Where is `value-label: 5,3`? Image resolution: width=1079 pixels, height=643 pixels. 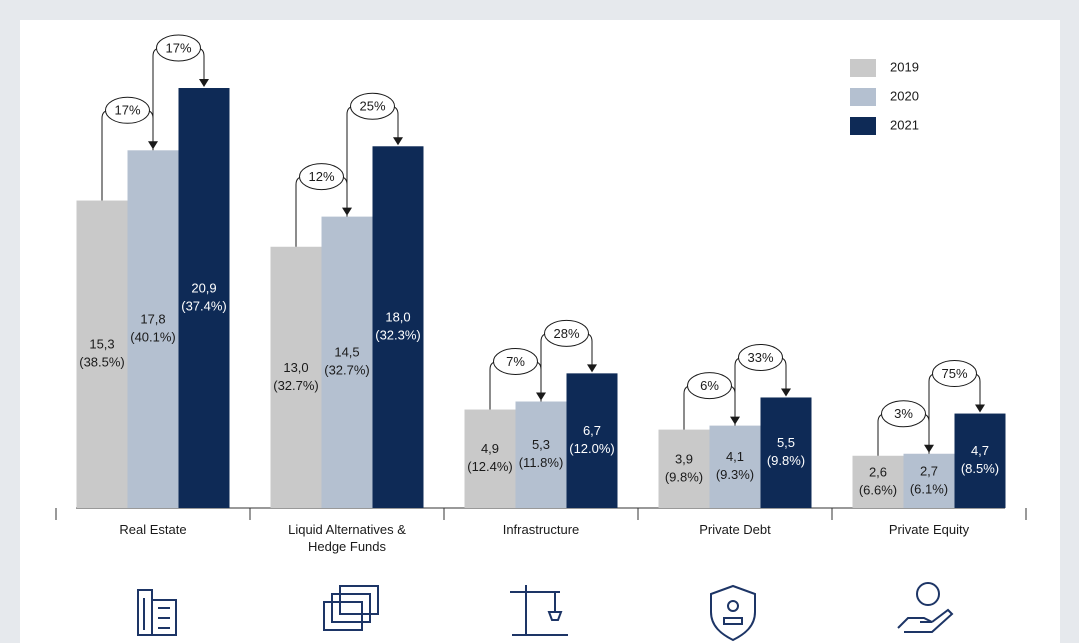 value-label: 5,3 is located at coordinates (541, 444).